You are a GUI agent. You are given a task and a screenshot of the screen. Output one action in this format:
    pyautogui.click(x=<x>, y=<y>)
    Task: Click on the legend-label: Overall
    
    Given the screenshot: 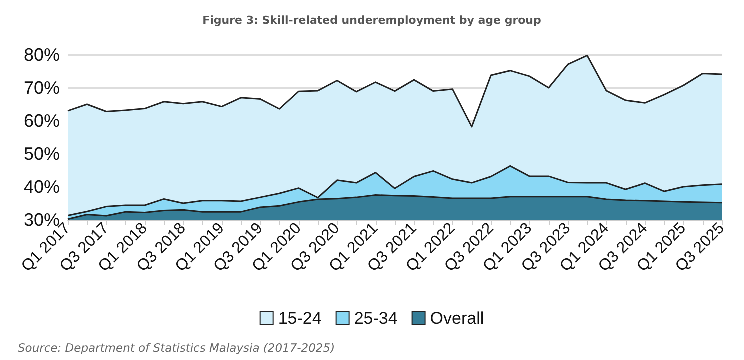 What is the action you would take?
    pyautogui.click(x=457, y=318)
    